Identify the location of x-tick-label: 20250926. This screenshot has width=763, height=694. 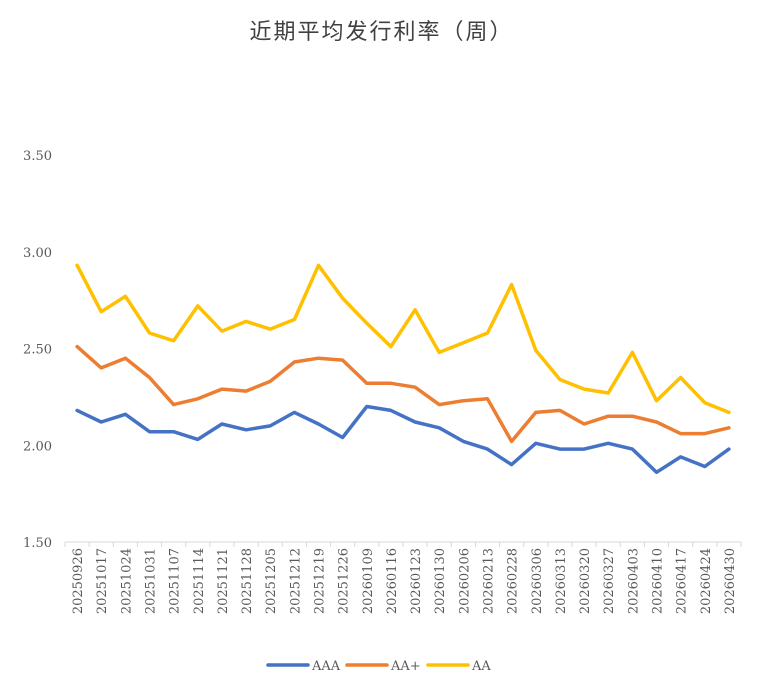
(78, 581).